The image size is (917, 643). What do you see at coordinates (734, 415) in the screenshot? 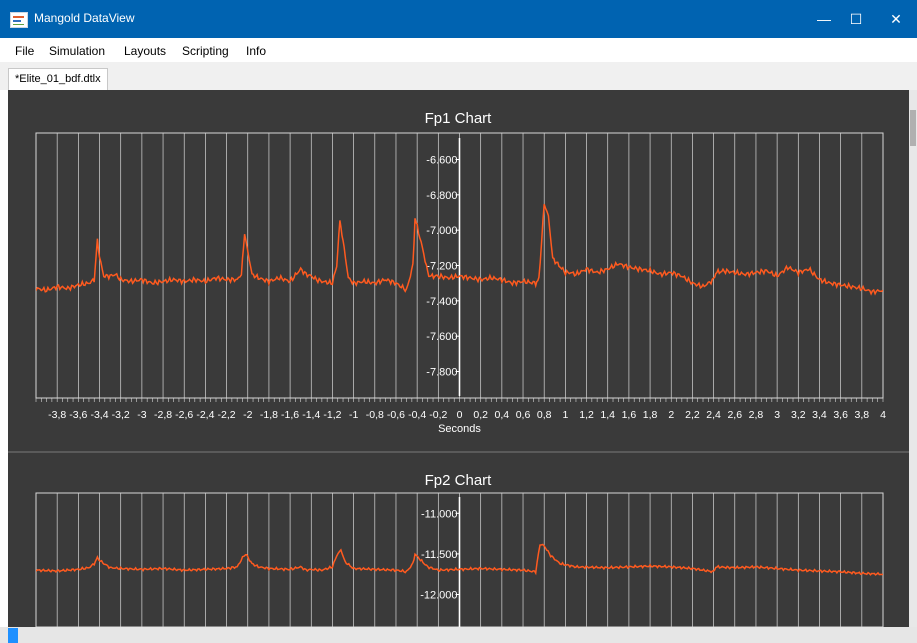
I see `x-tick-label: 2,6` at bounding box center [734, 415].